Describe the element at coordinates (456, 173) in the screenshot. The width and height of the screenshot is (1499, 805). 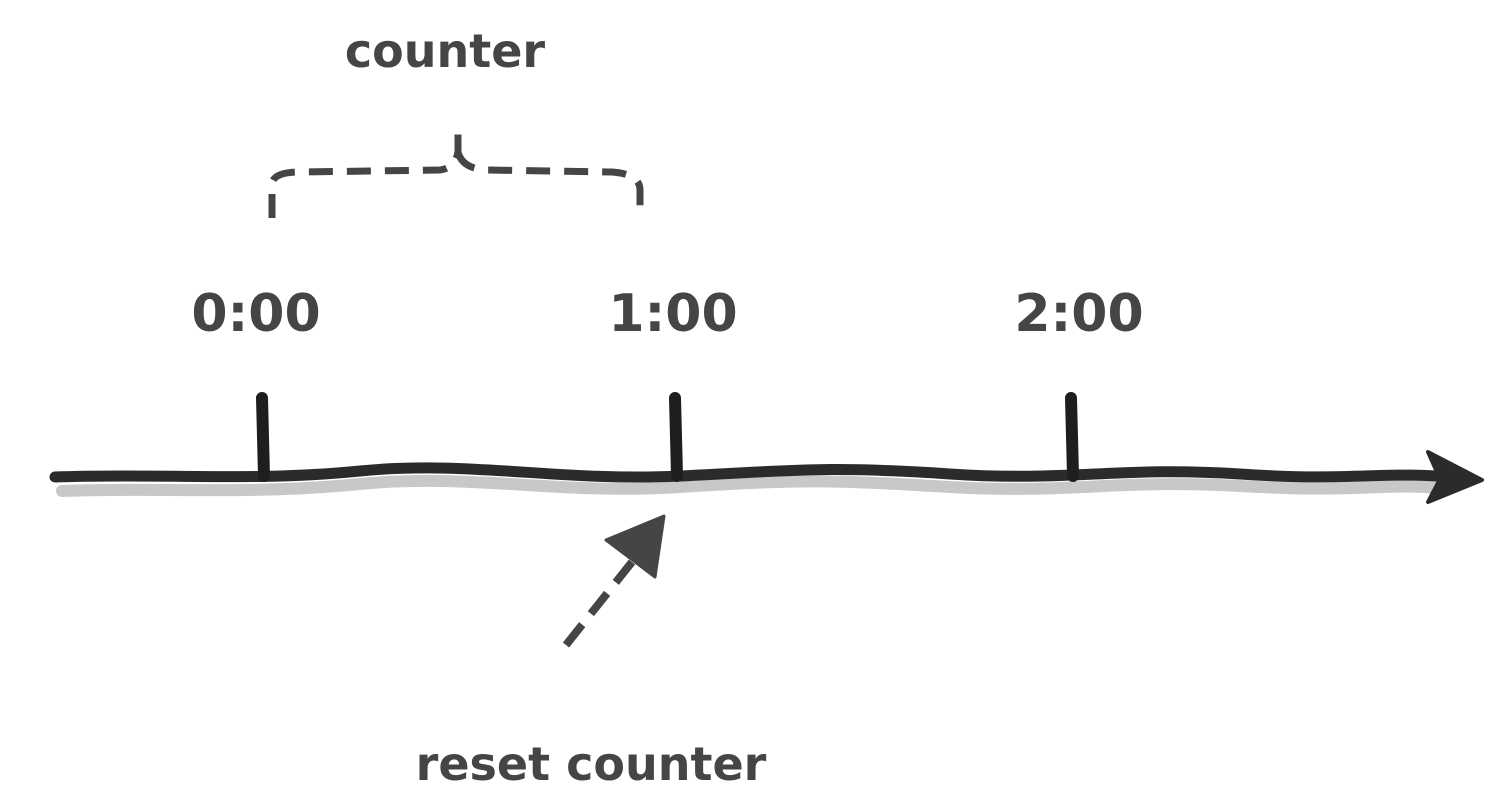
I see `counter-bracket` at that location.